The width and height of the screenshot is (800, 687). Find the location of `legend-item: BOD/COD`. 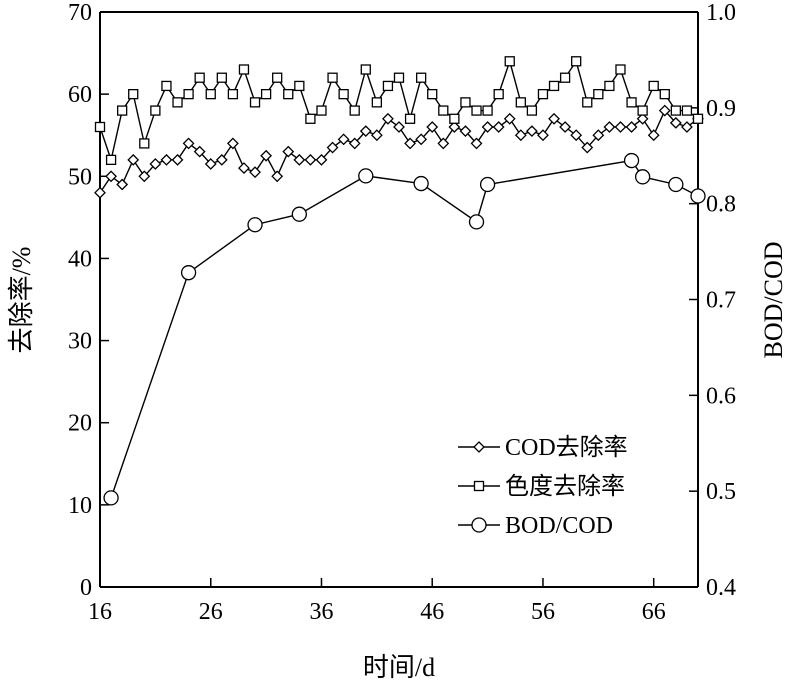

legend-item: BOD/COD is located at coordinates (535, 526).